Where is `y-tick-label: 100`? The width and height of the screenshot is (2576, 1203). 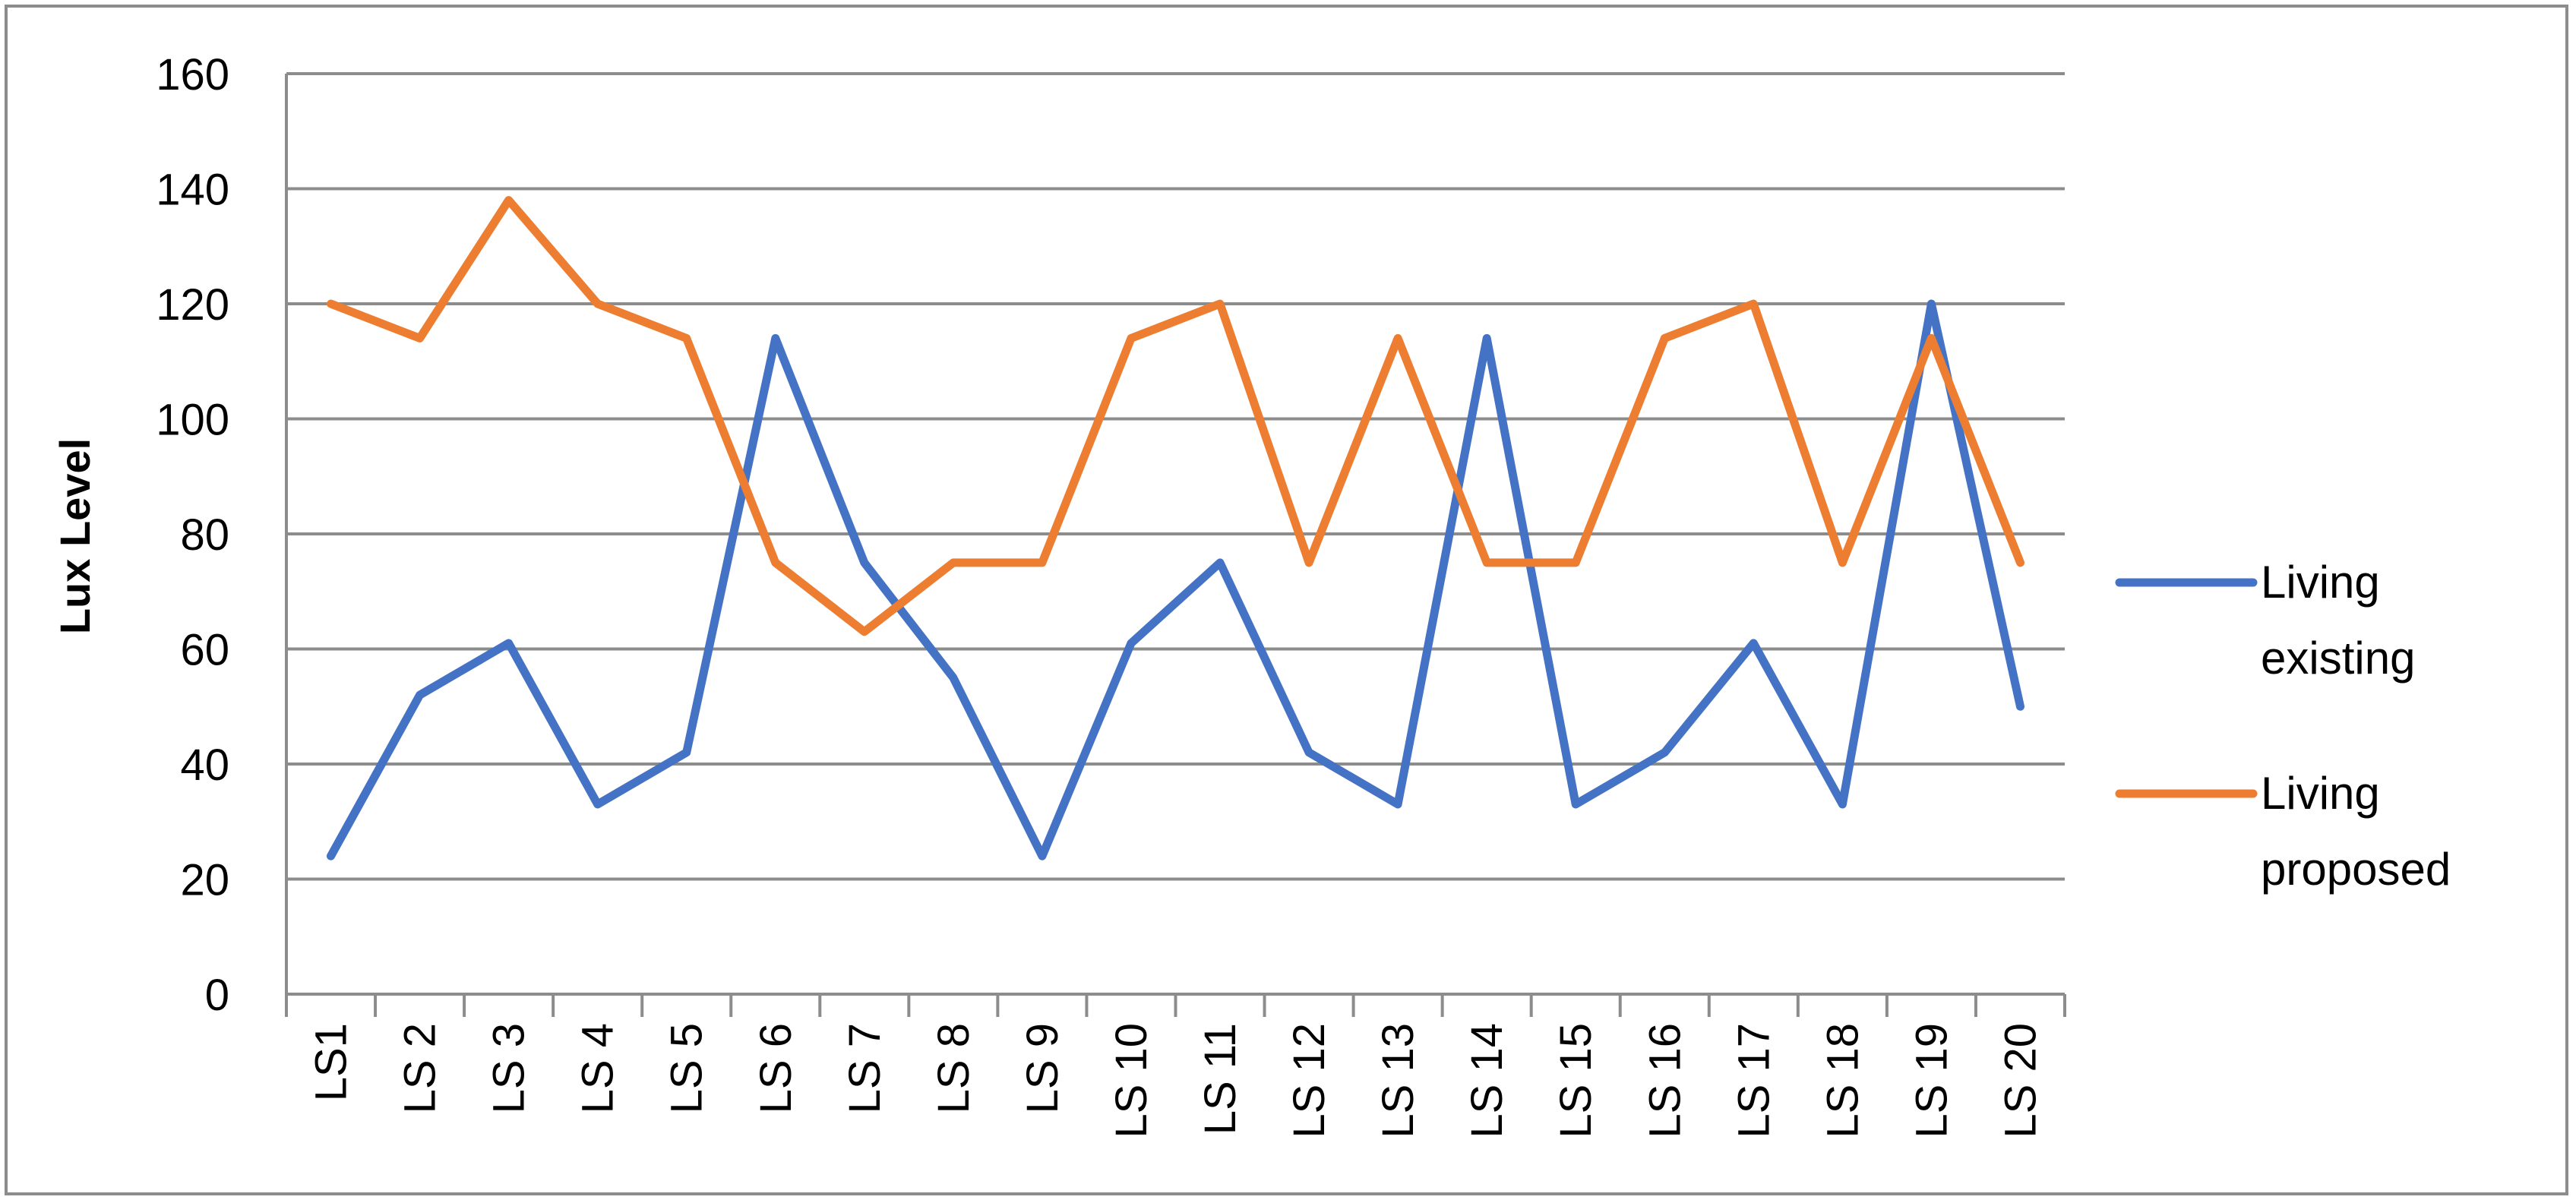 y-tick-label: 100 is located at coordinates (192, 420).